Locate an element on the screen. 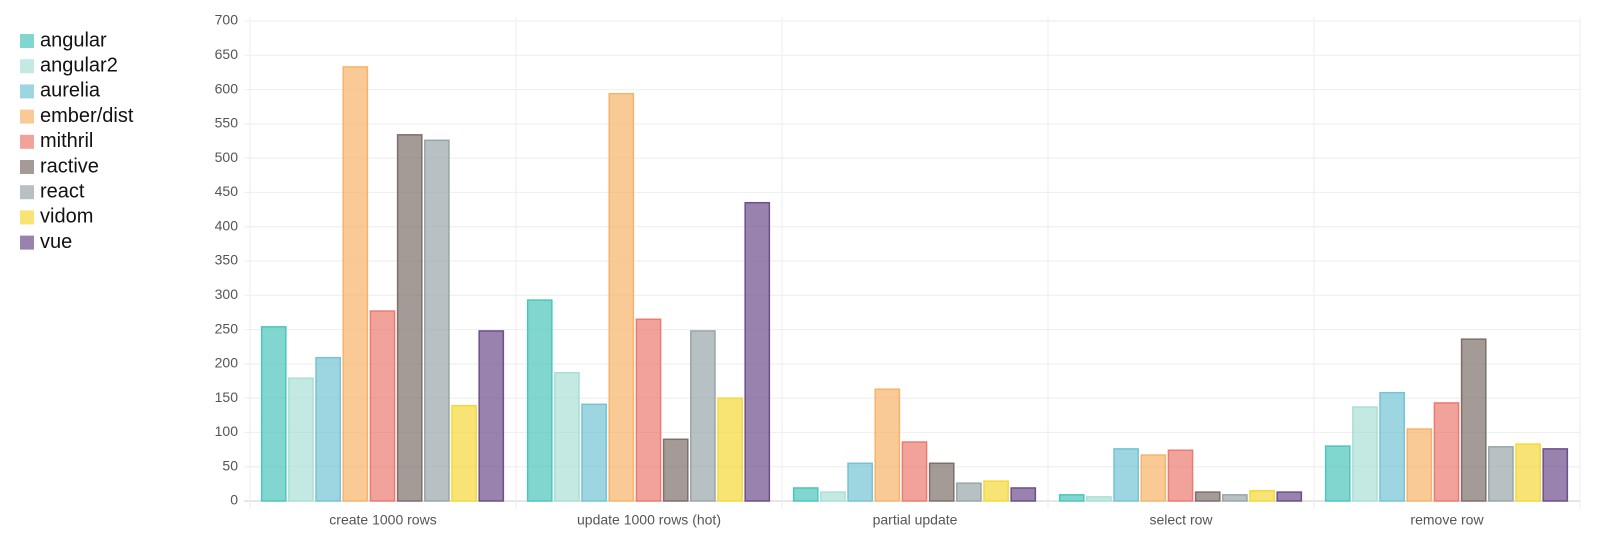  x-tick-label: update 1000 rows (hot) is located at coordinates (649, 520).